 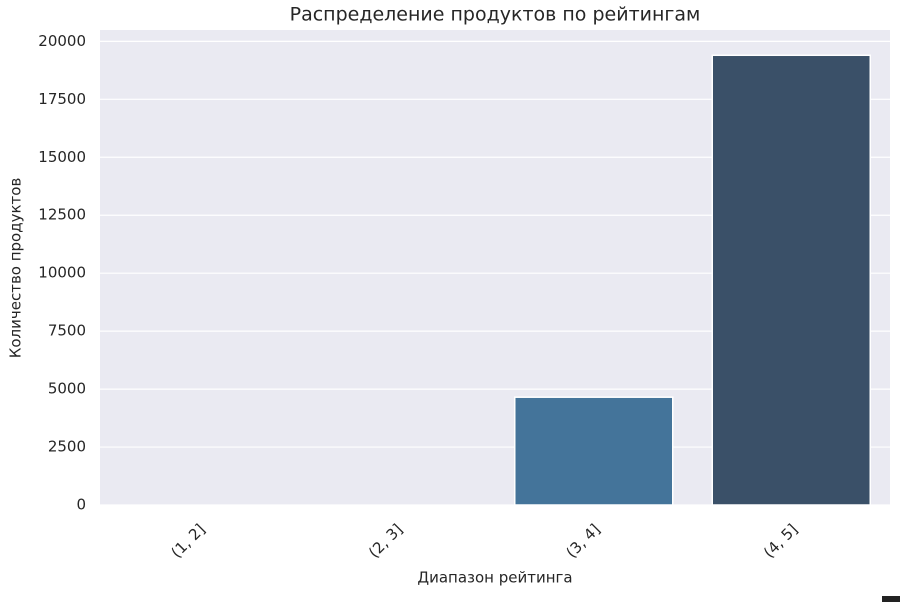 What do you see at coordinates (62, 99) in the screenshot?
I see `y-tick-label: 17500` at bounding box center [62, 99].